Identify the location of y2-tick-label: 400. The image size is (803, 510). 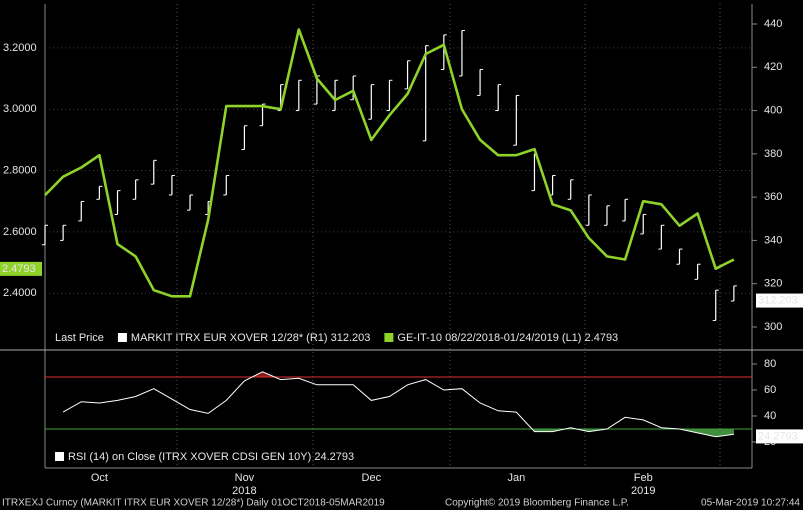
(773, 110).